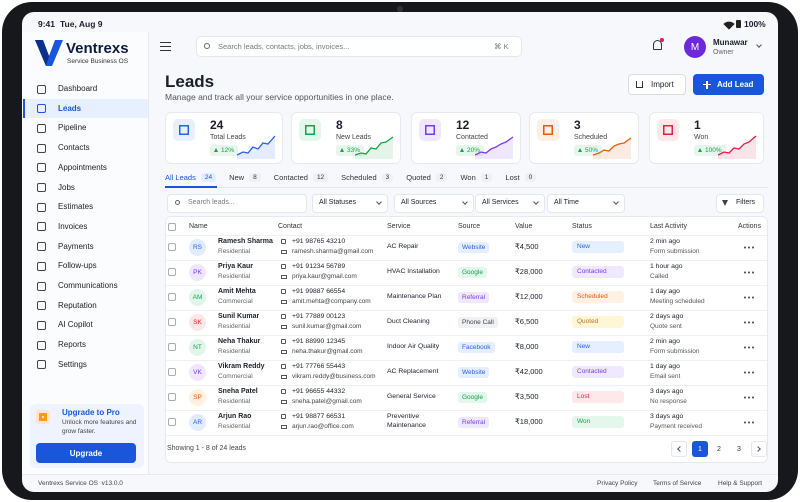 This screenshot has width=800, height=502. Describe the element at coordinates (427, 177) in the screenshot. I see `tab: Quoted 2` at that location.